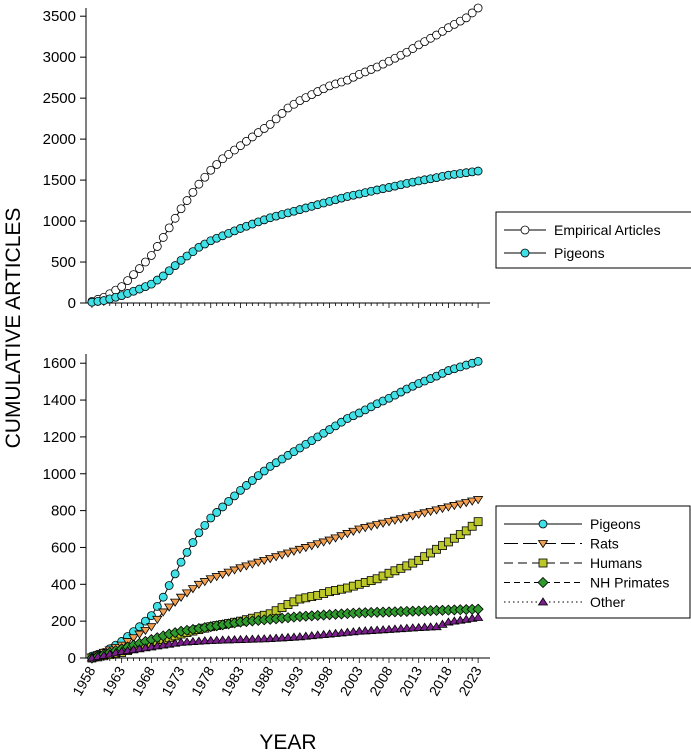  Describe the element at coordinates (59, 363) in the screenshot. I see `y-tick-label: 1600` at that location.